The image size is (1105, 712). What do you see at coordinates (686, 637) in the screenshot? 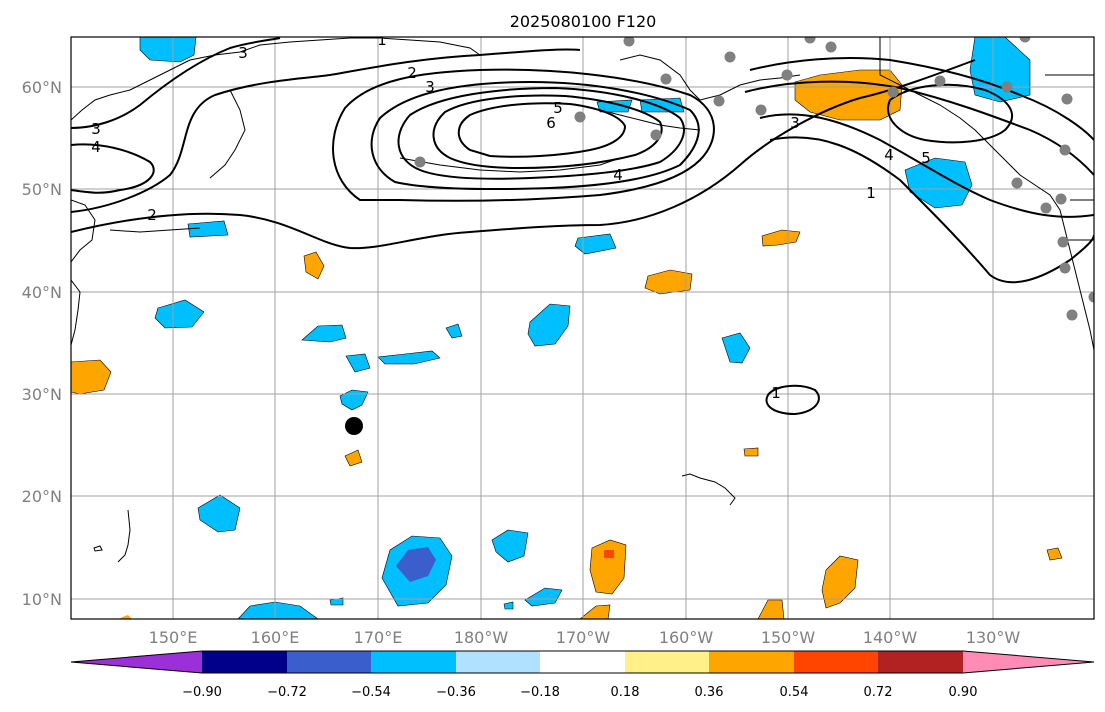
I see `lon-label: 160°W` at bounding box center [686, 637].